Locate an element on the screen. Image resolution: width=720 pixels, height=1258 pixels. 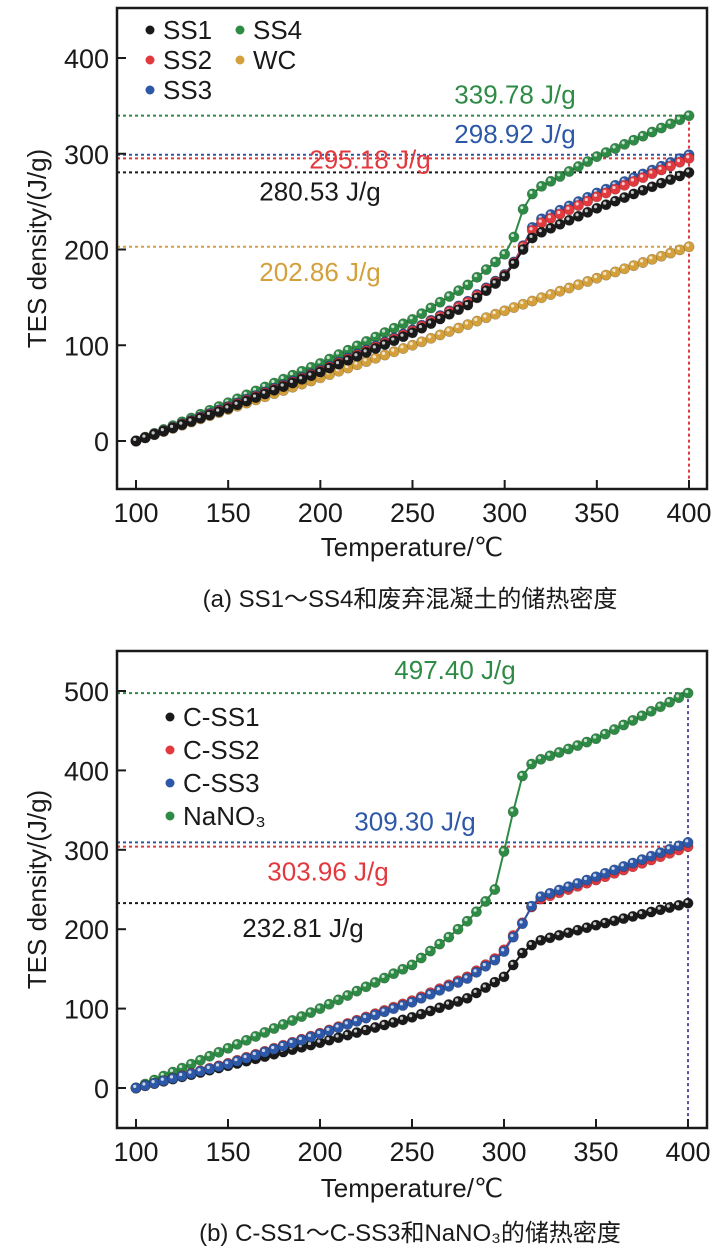
legend-marker is located at coordinates (240, 30).